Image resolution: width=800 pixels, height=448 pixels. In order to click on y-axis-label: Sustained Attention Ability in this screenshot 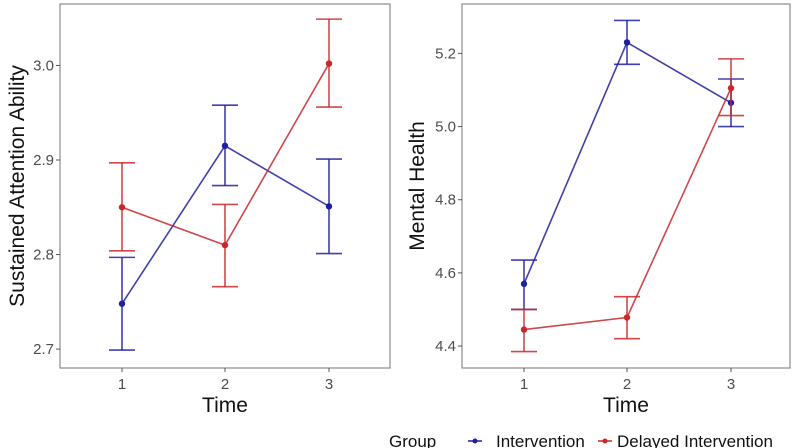, I will do `click(17, 186)`.